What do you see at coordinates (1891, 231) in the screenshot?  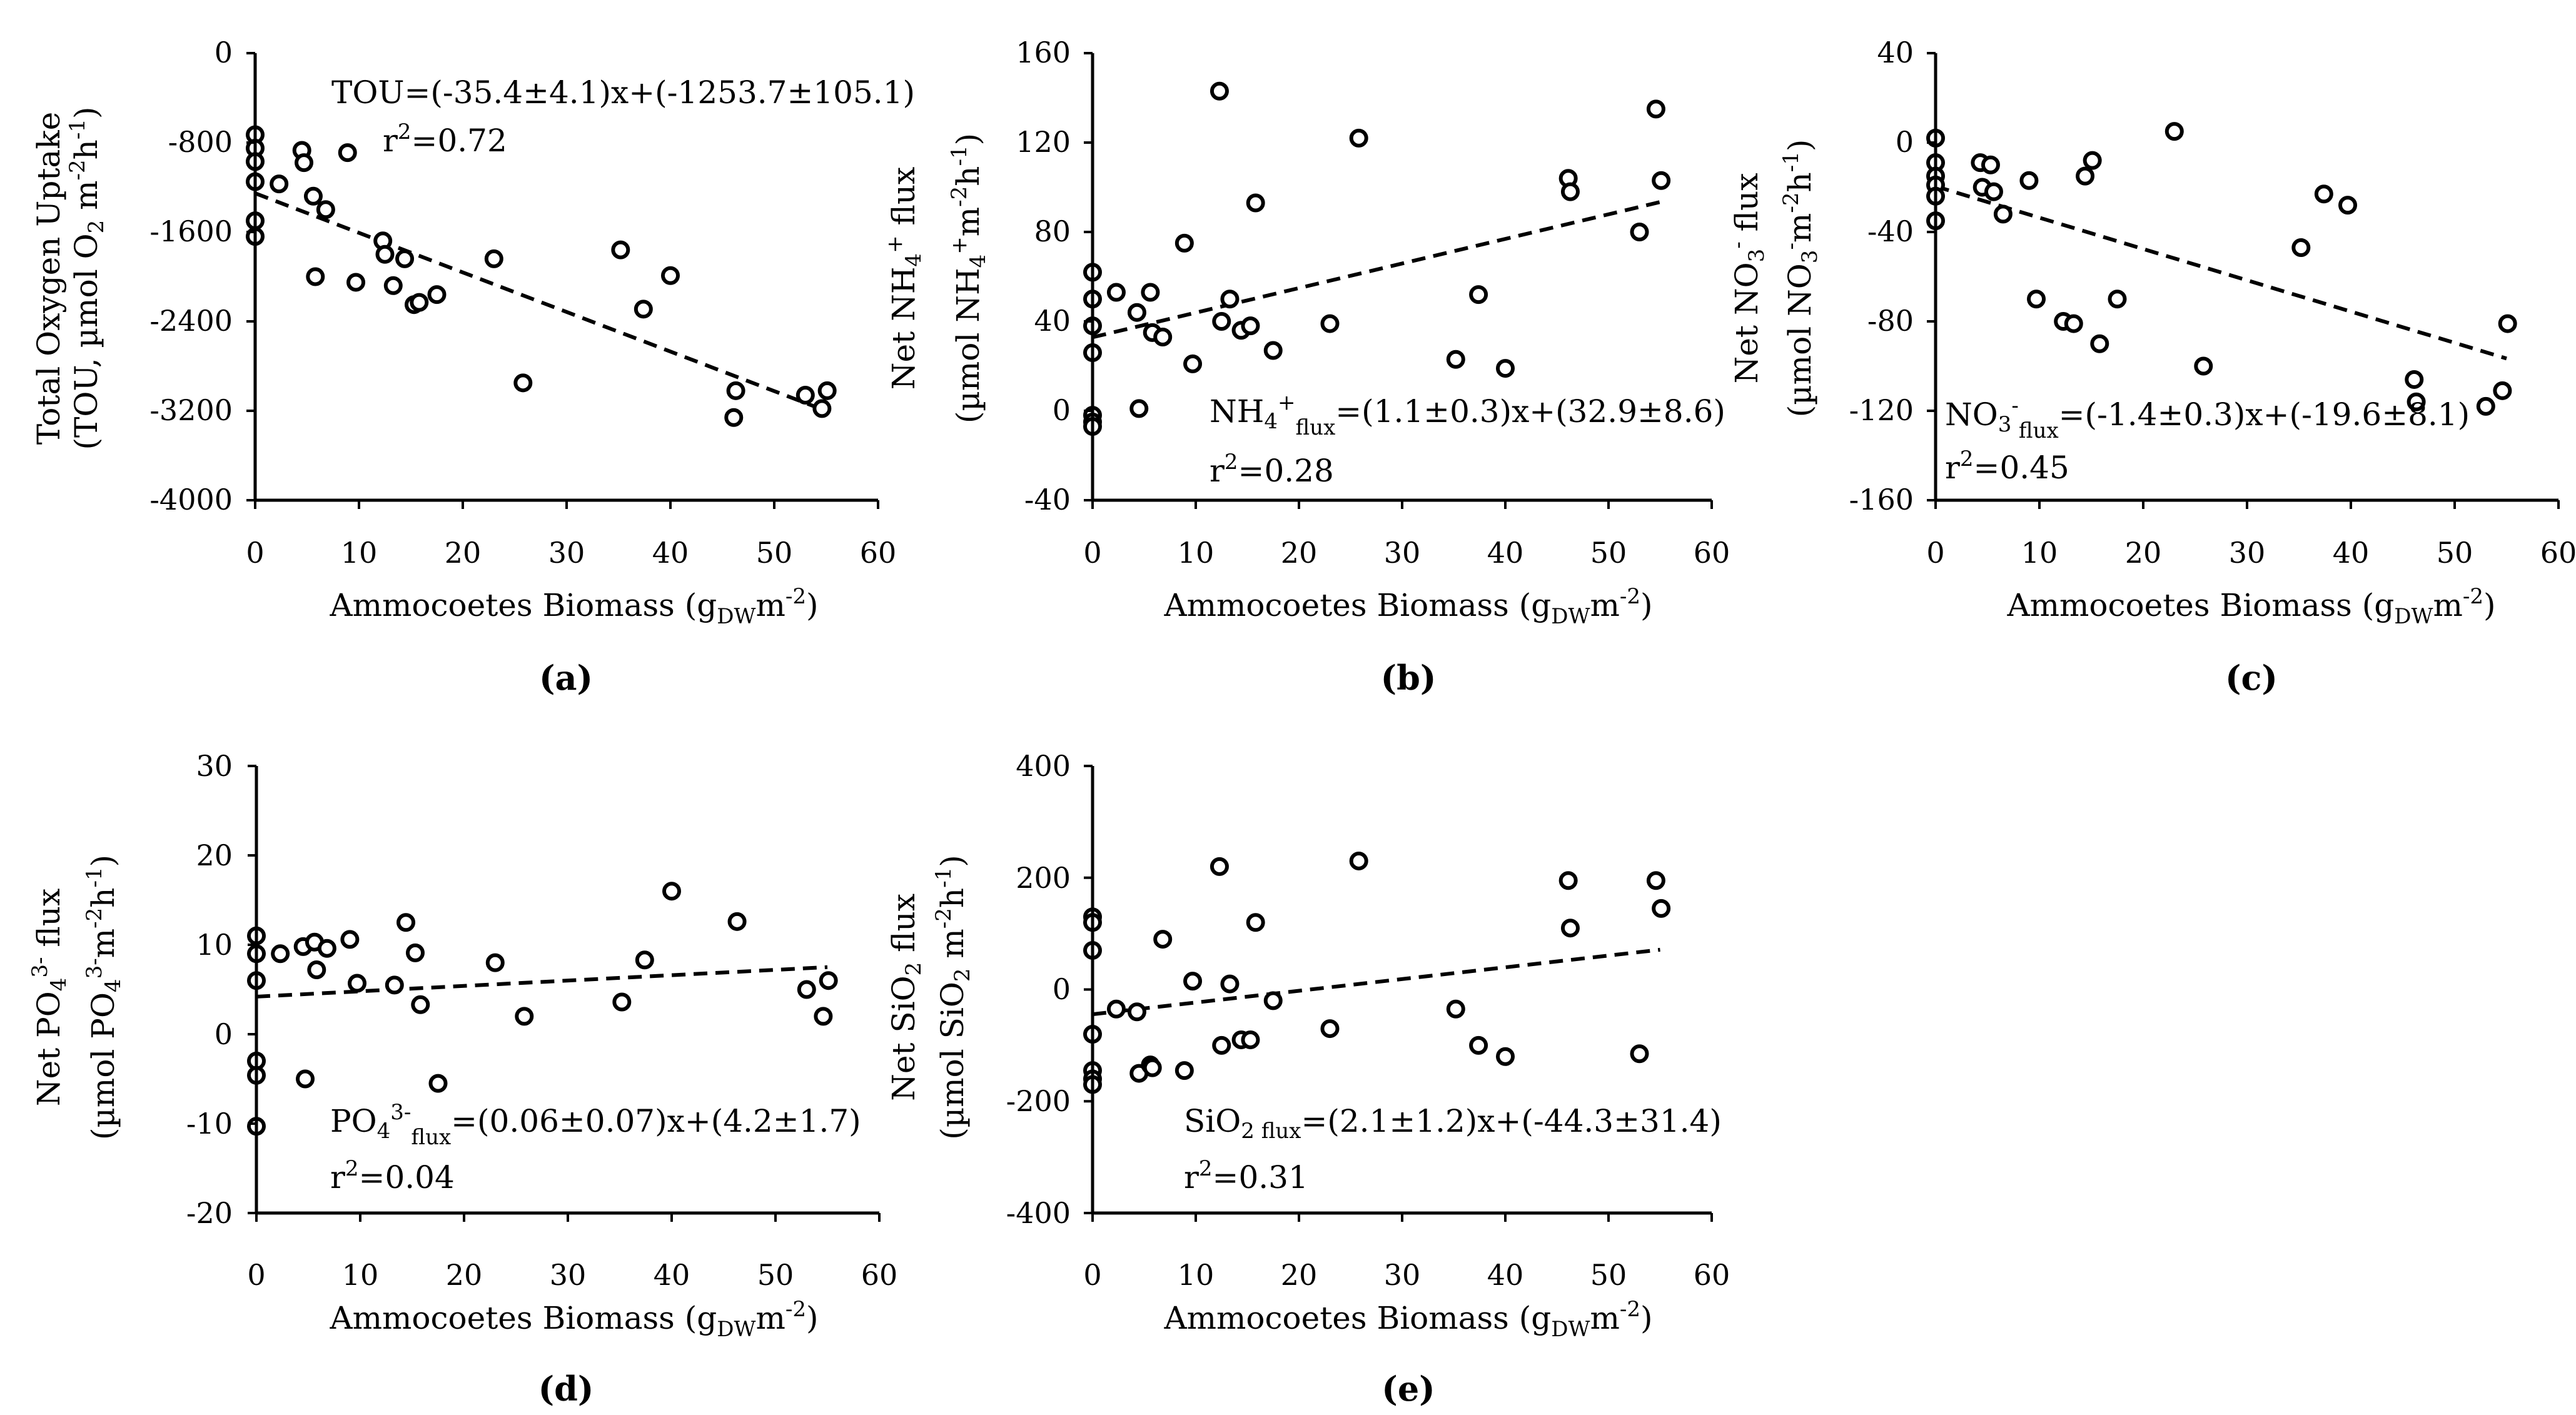 I see `panel-c-ytick: -40` at bounding box center [1891, 231].